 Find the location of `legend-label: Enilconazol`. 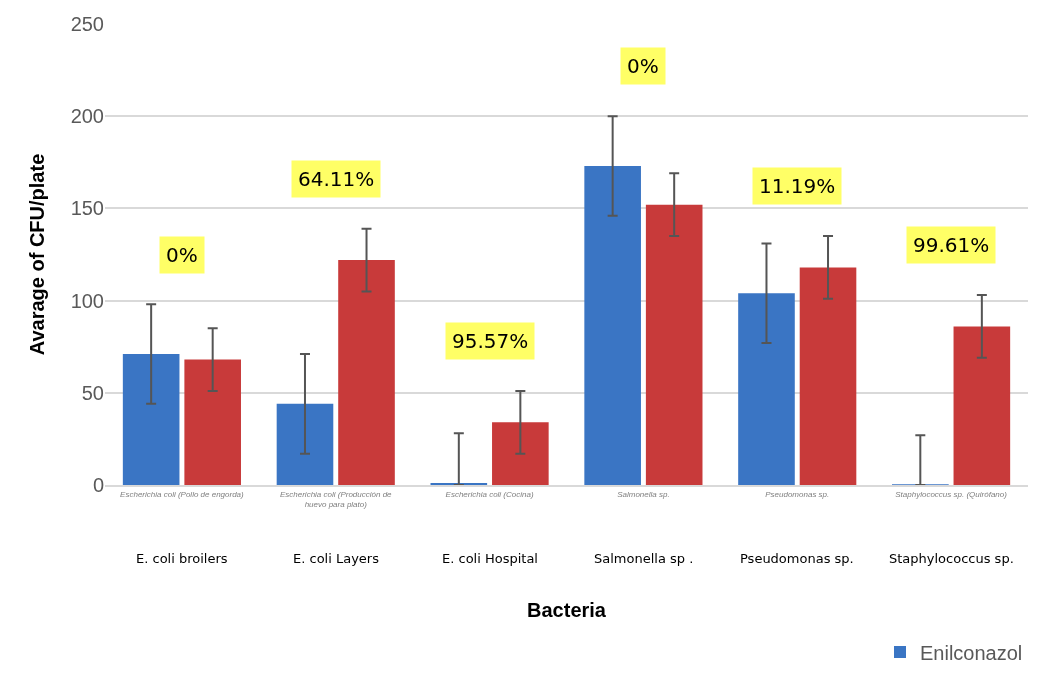

legend-label: Enilconazol is located at coordinates (971, 652).